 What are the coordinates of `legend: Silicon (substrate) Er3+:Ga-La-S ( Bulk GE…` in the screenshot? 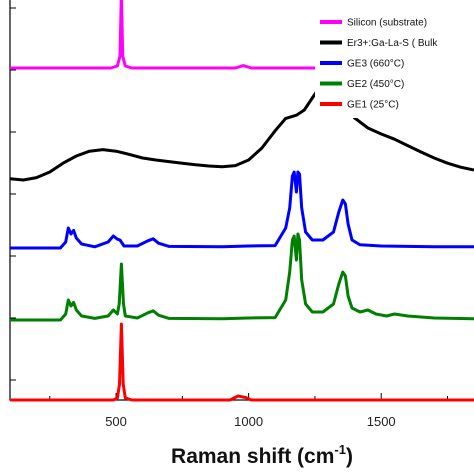 It's located at (394, 65).